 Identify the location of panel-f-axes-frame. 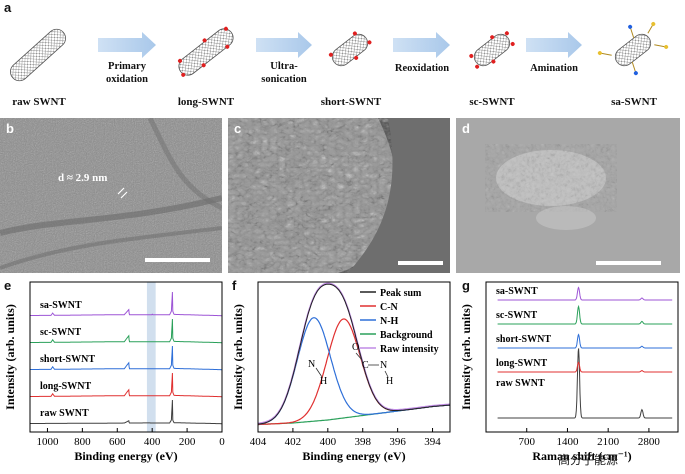
(354, 357).